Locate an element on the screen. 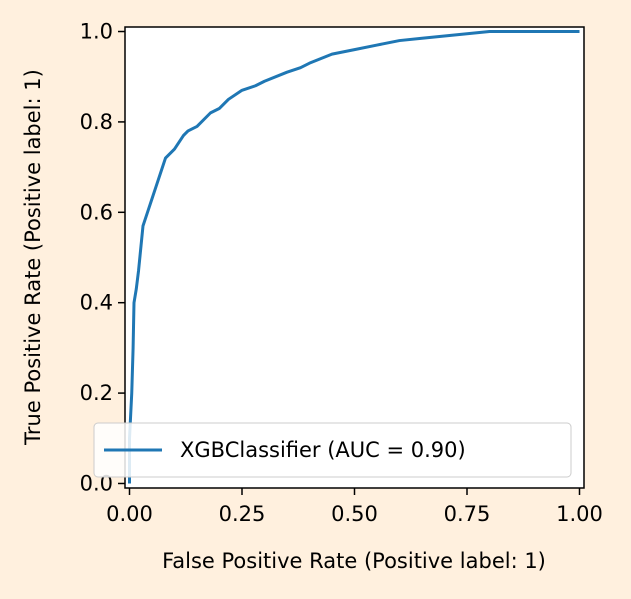 The width and height of the screenshot is (631, 599). y-axis-label: True Positive Rate (Positive label: 1) is located at coordinates (33, 257).